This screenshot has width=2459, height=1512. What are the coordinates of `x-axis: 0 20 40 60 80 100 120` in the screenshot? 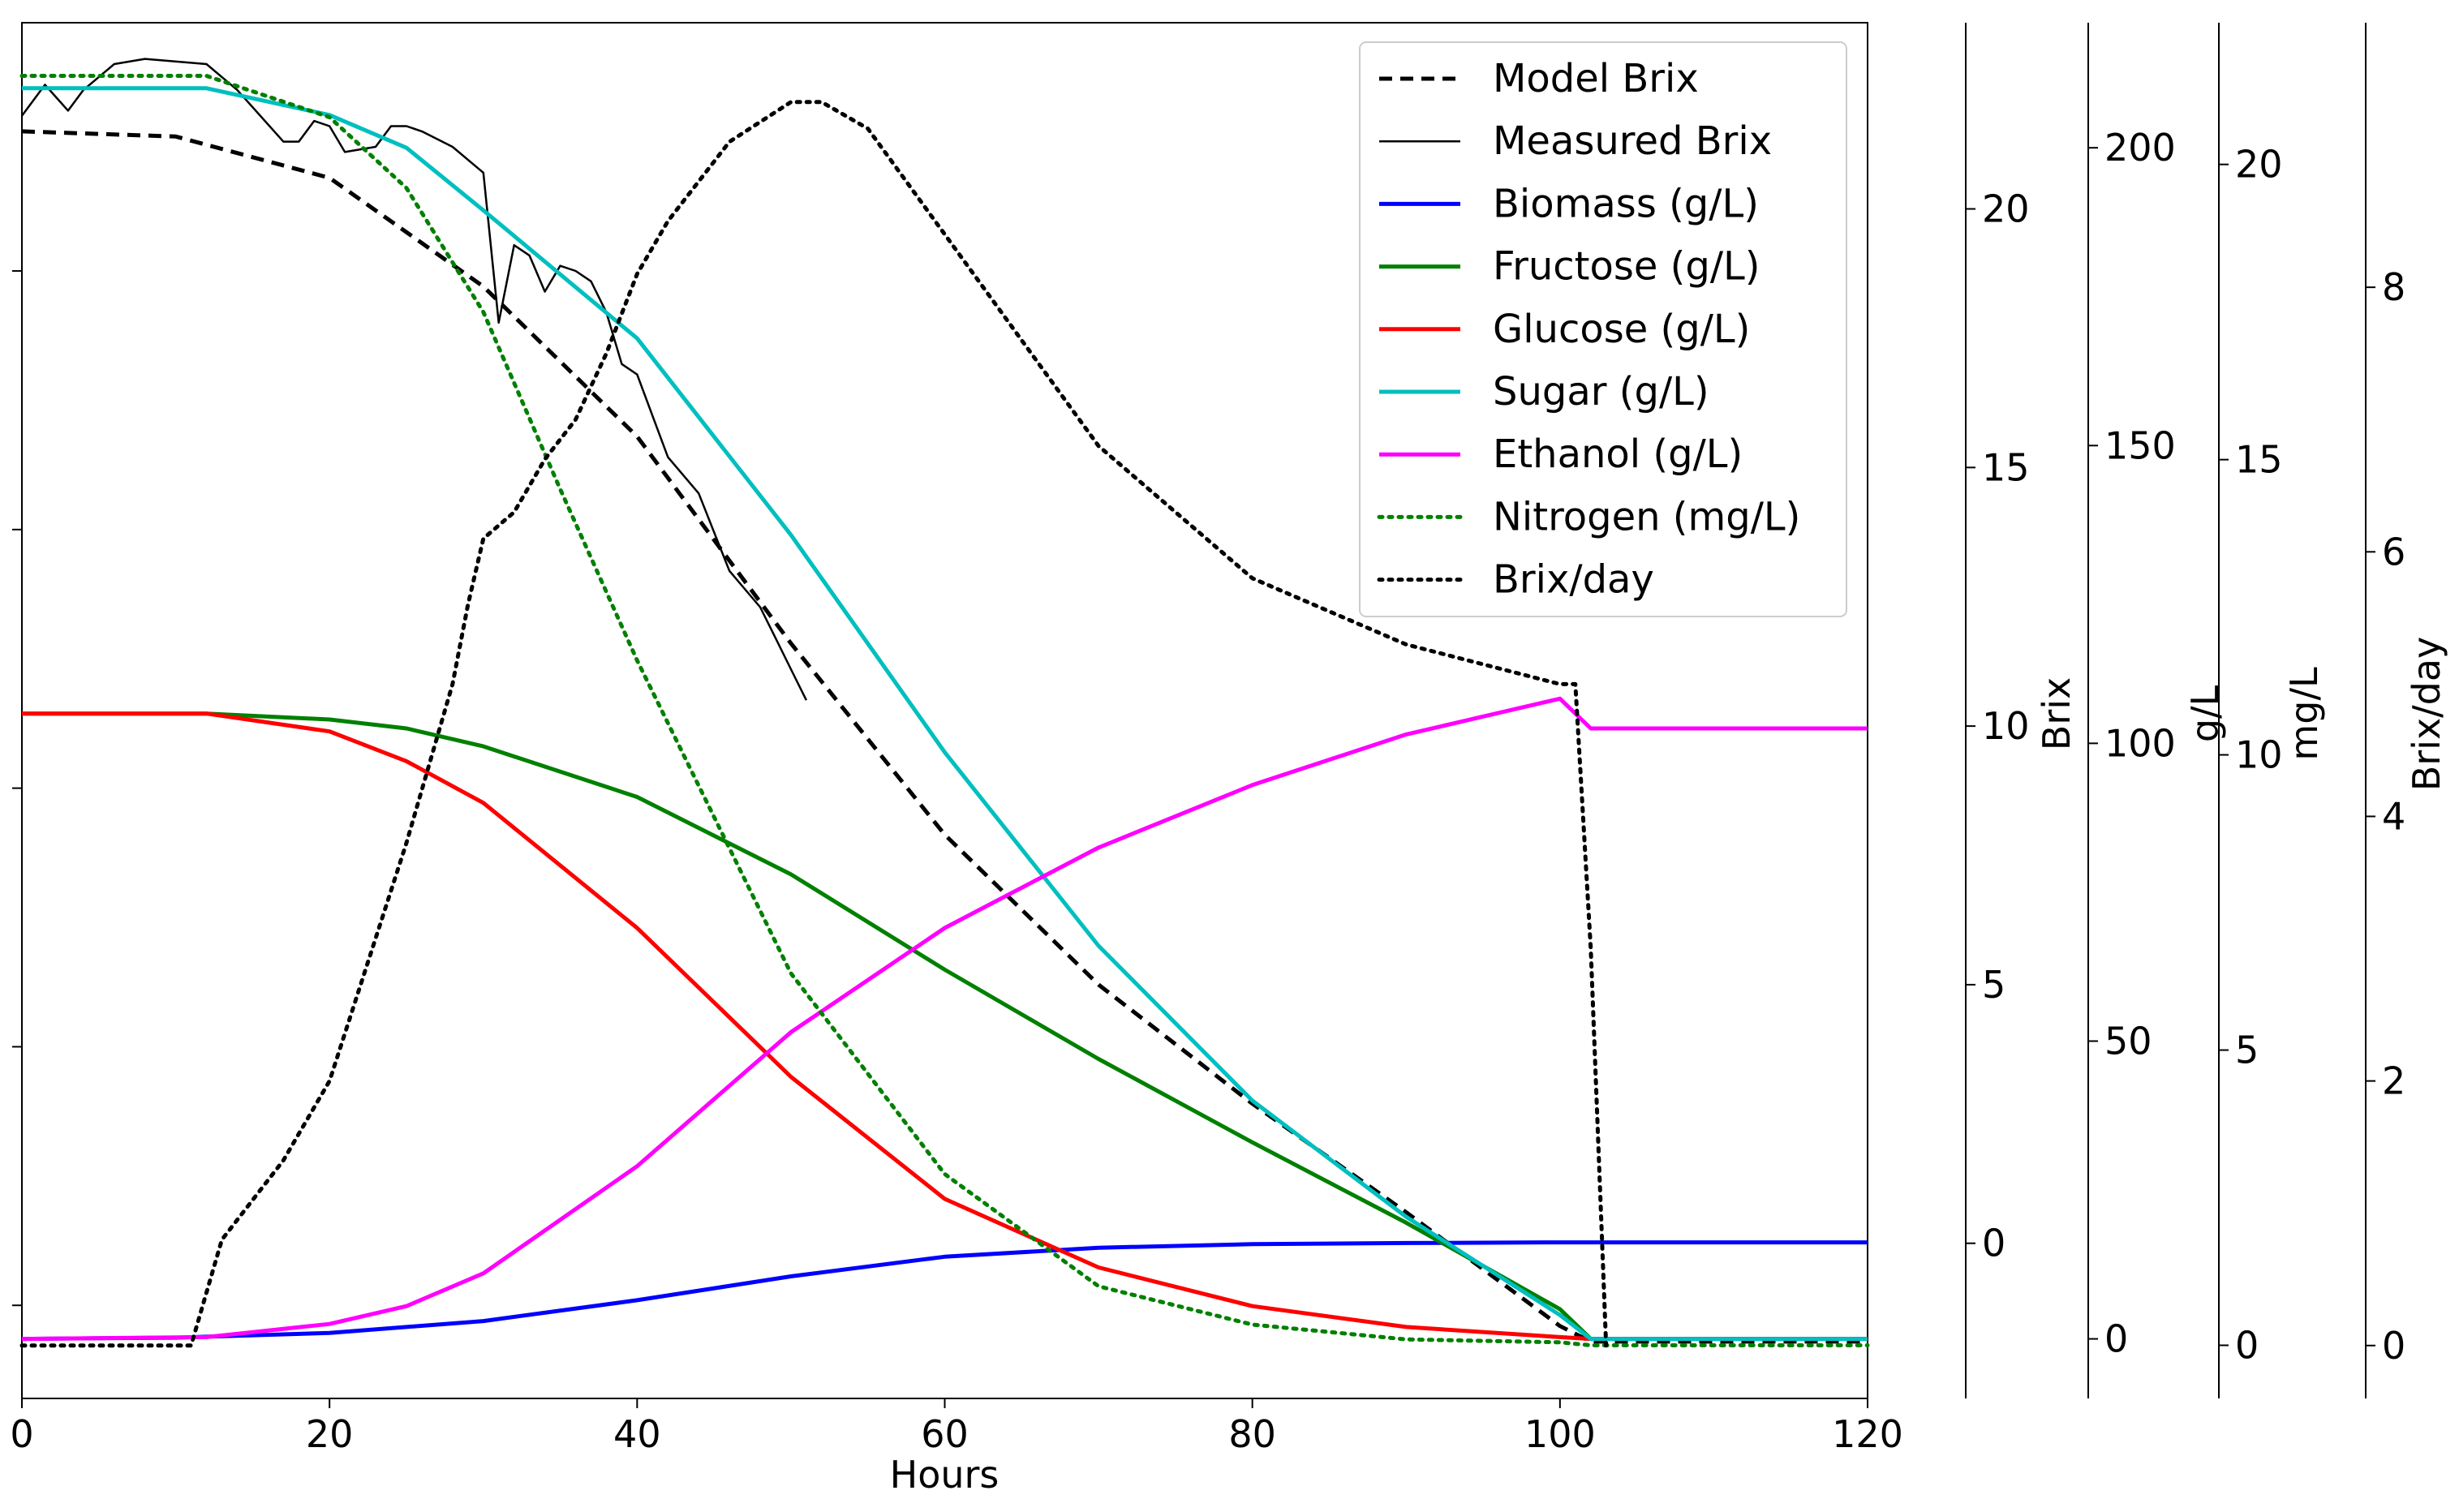 It's located at (956, 1427).